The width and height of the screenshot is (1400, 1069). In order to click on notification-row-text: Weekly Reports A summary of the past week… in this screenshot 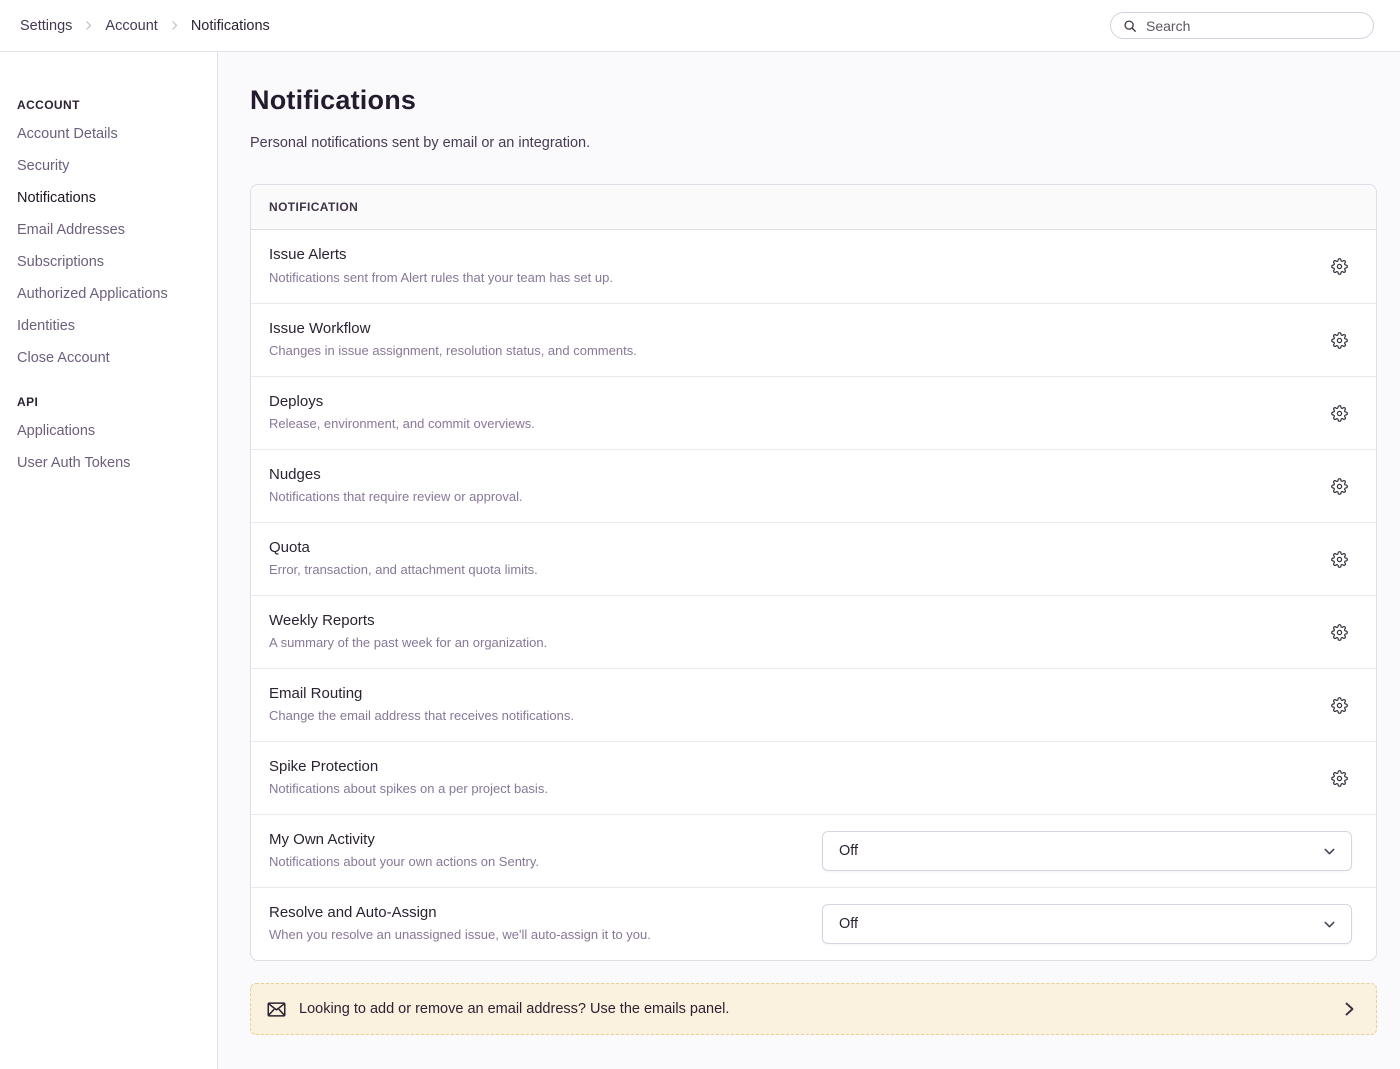, I will do `click(798, 632)`.